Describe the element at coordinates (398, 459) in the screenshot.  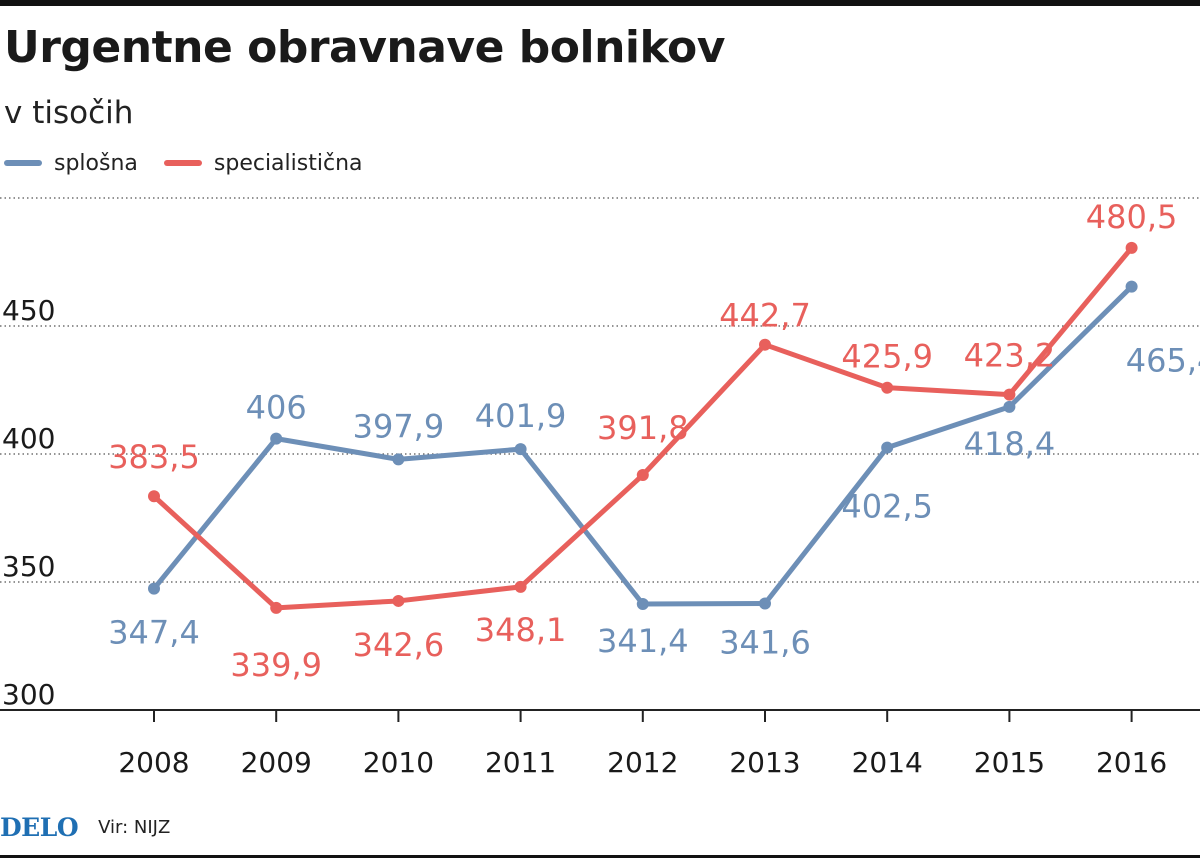
I see `point-splosna-2010` at that location.